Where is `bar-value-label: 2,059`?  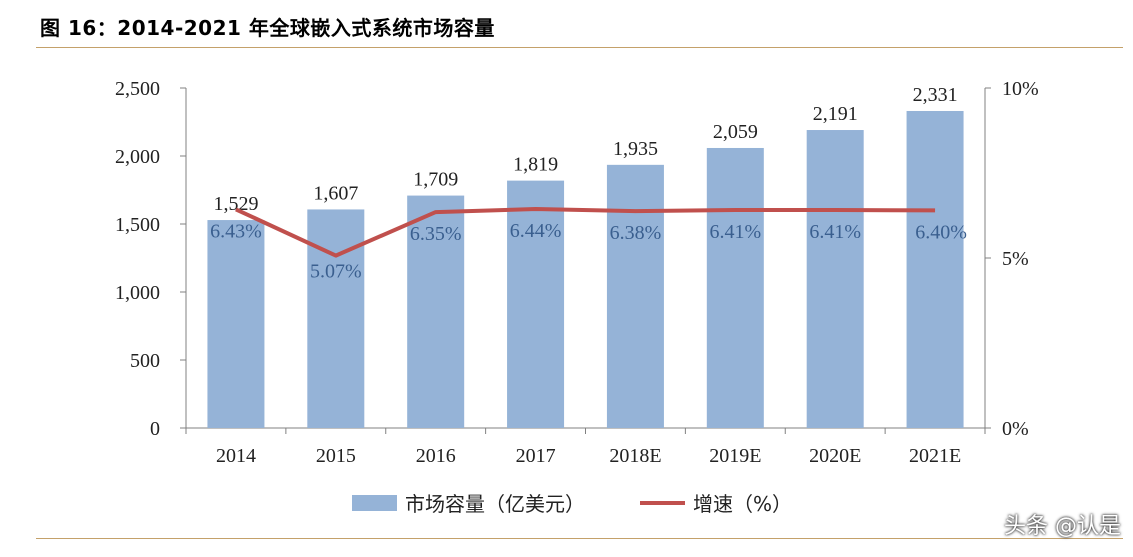
bar-value-label: 2,059 is located at coordinates (735, 132).